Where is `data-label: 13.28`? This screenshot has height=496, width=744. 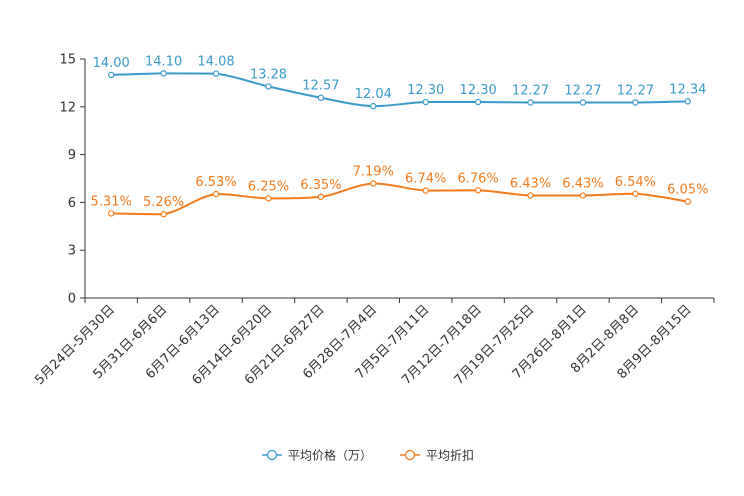 data-label: 13.28 is located at coordinates (268, 74).